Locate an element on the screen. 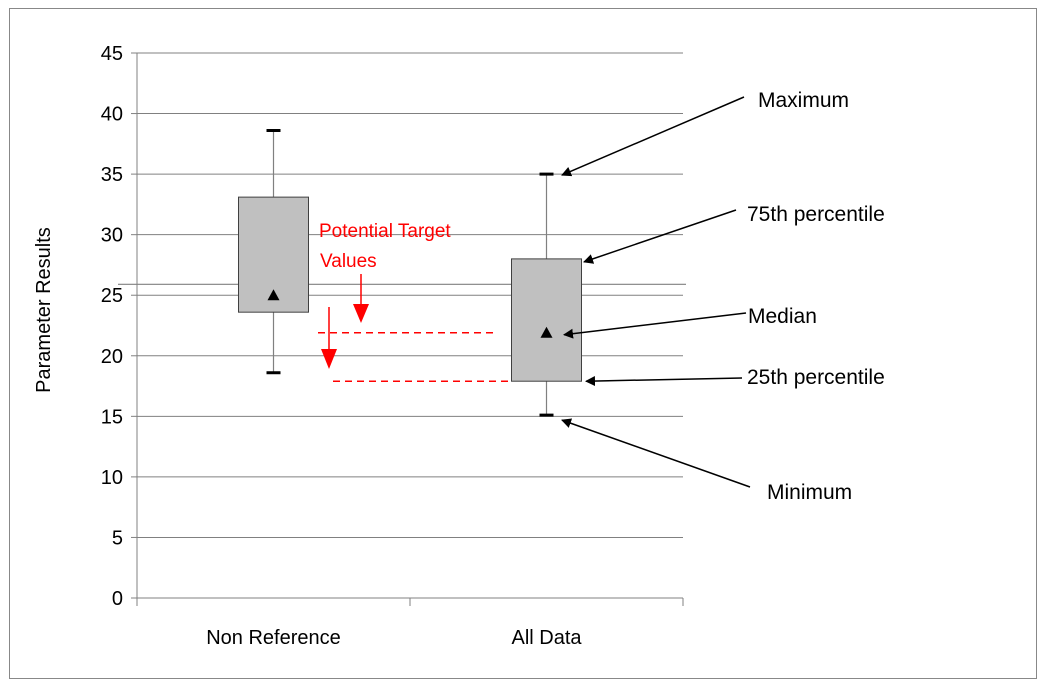 Image resolution: width=1047 pixels, height=690 pixels. box-all-data is located at coordinates (546, 294).